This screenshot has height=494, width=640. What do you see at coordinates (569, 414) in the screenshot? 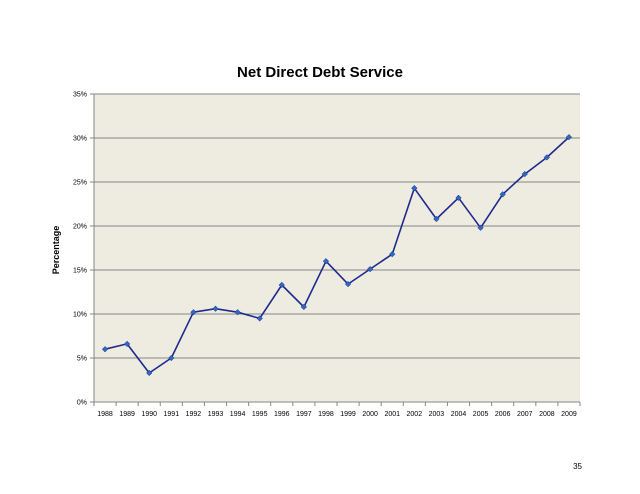
I see `x-tick-label: 2009` at bounding box center [569, 414].